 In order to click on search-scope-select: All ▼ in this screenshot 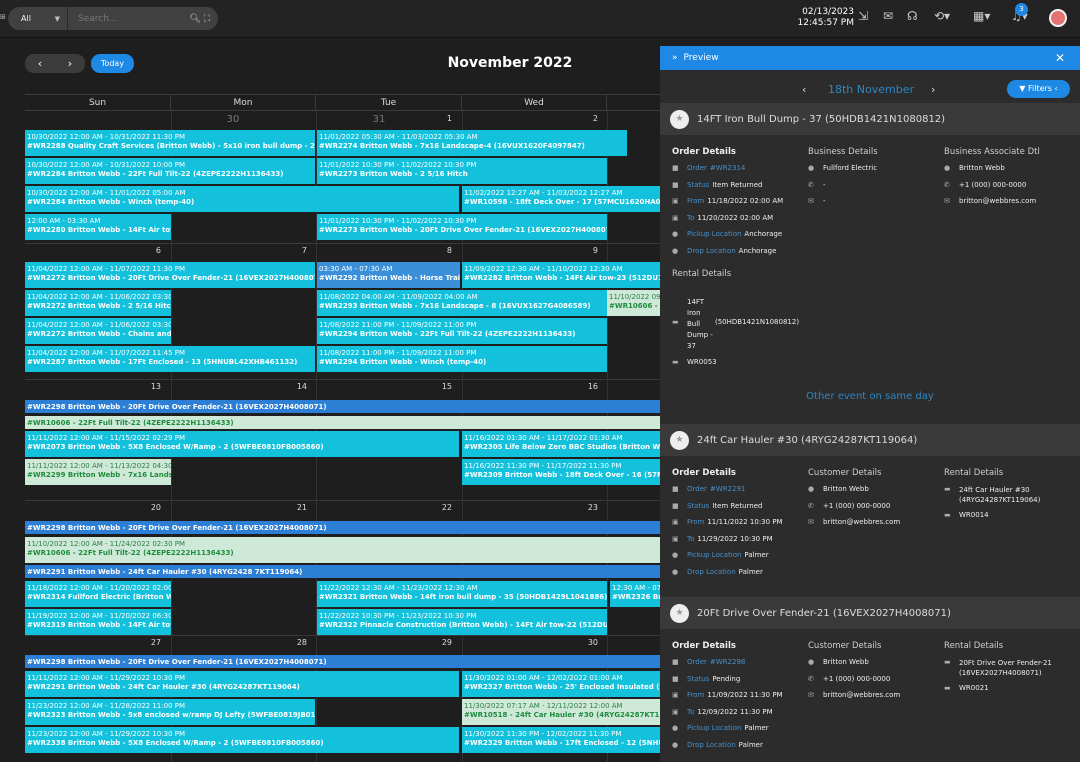, I will do `click(38, 18)`.